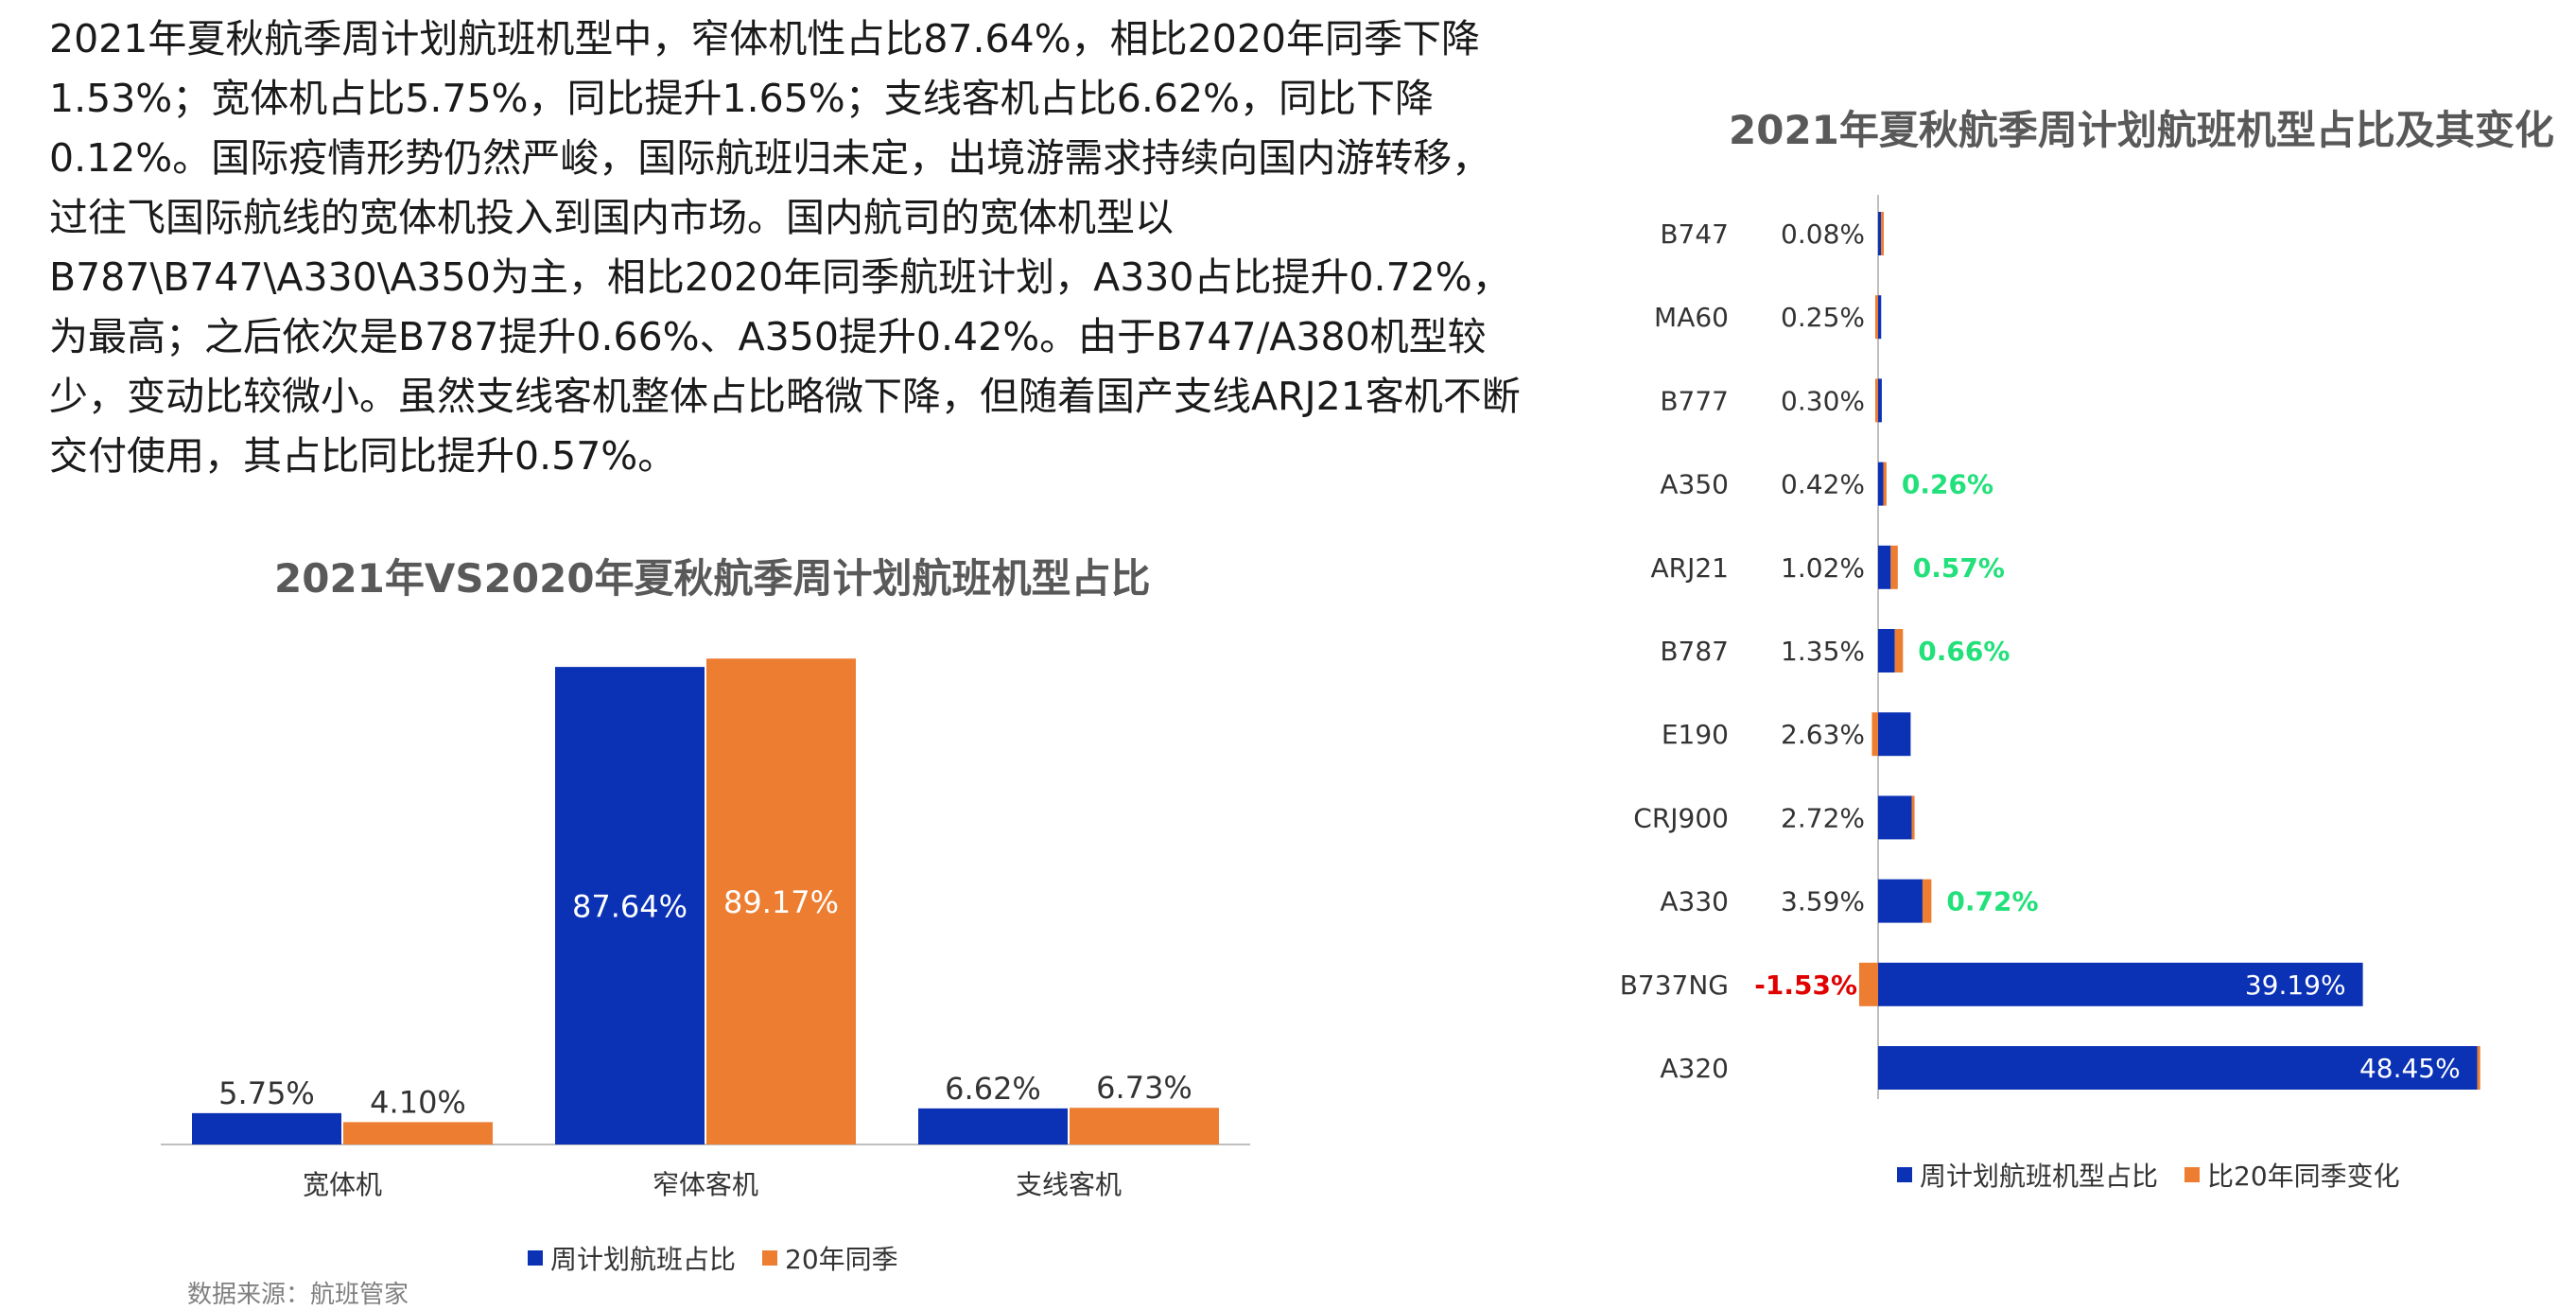  I want to click on right-share-data-label: 3.59%, so click(1823, 901).